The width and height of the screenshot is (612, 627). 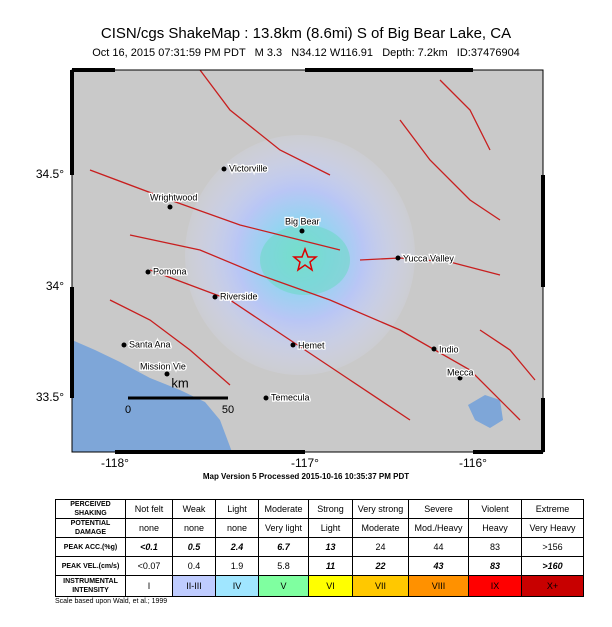 I want to click on city-label: Hemet, so click(x=311, y=345).